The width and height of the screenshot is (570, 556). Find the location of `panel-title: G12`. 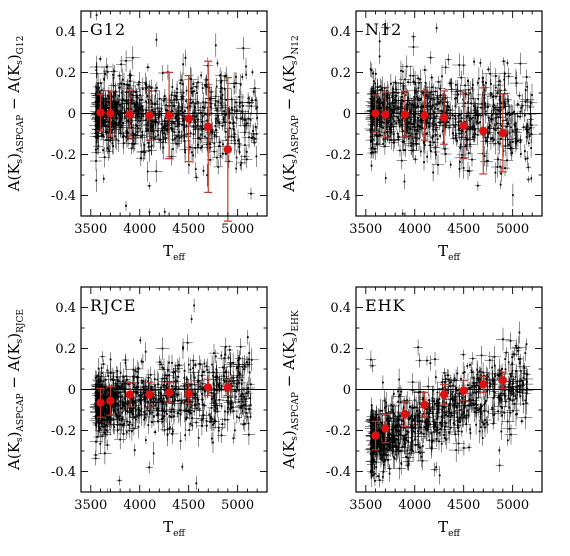

panel-title: G12 is located at coordinates (108, 29).